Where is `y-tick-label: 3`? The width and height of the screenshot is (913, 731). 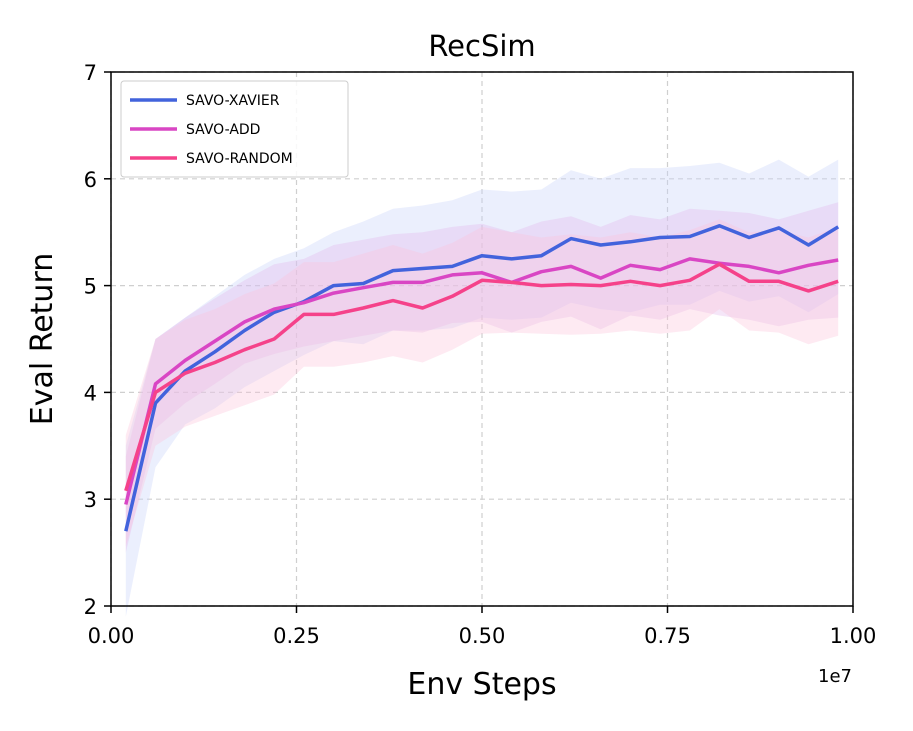 y-tick-label: 3 is located at coordinates (90, 500).